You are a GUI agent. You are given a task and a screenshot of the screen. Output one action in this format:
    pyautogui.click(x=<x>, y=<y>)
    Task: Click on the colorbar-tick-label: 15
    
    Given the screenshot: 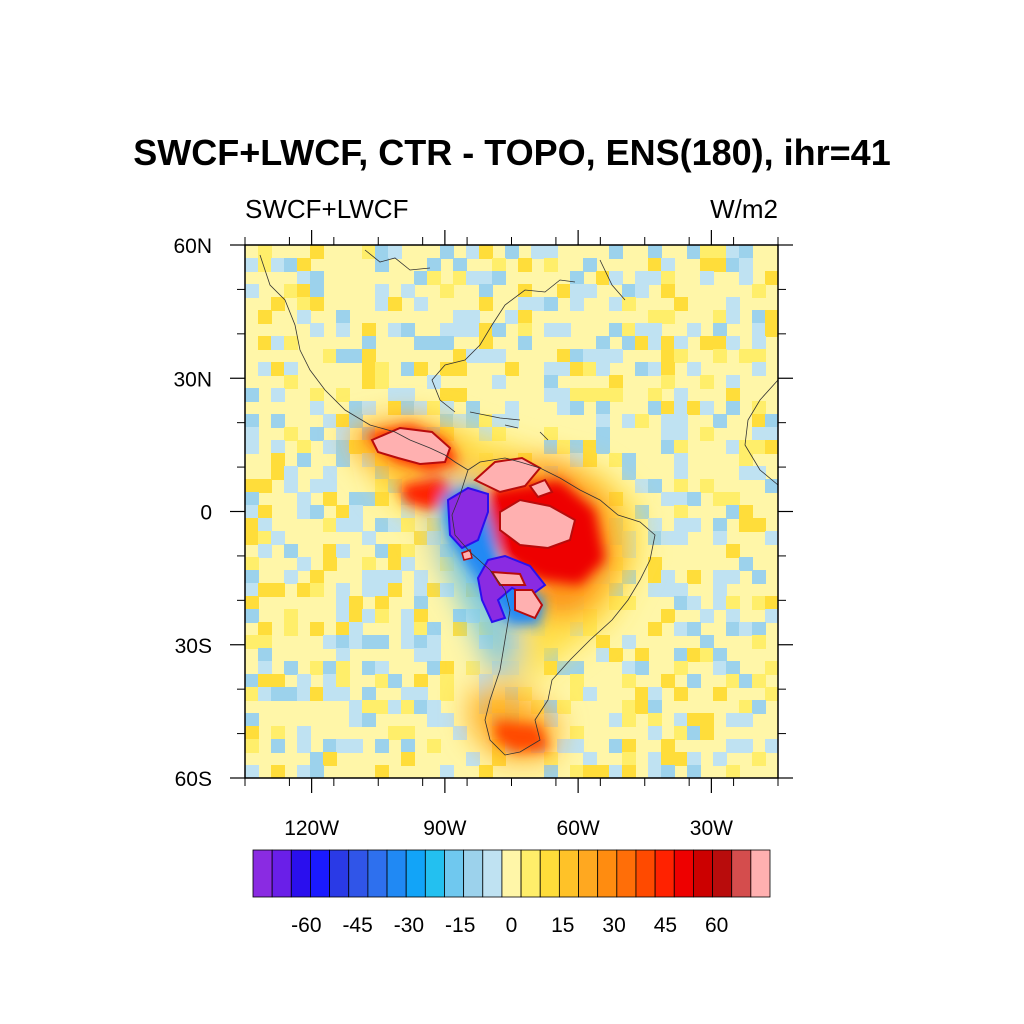 What is the action you would take?
    pyautogui.click(x=562, y=925)
    